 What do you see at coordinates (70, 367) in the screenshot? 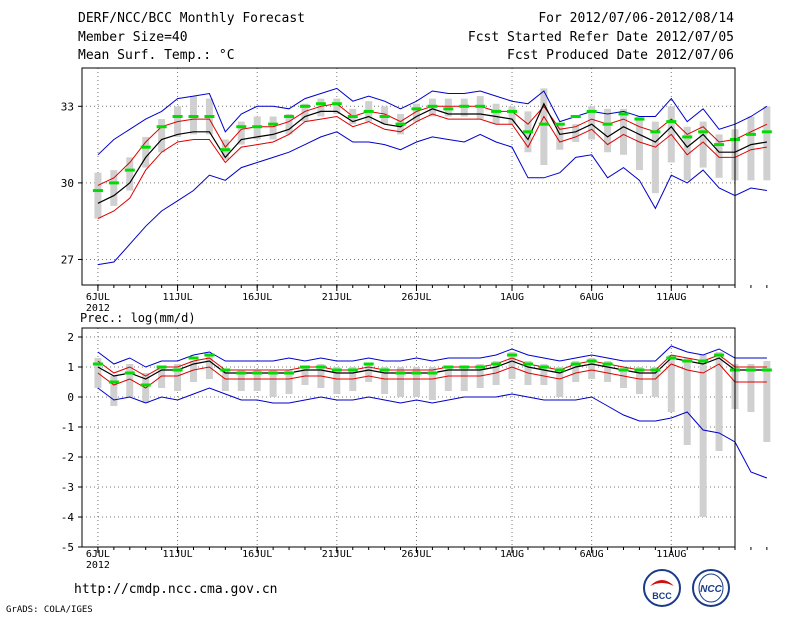
I see `prec-ytick-label-6: 1` at bounding box center [70, 367].